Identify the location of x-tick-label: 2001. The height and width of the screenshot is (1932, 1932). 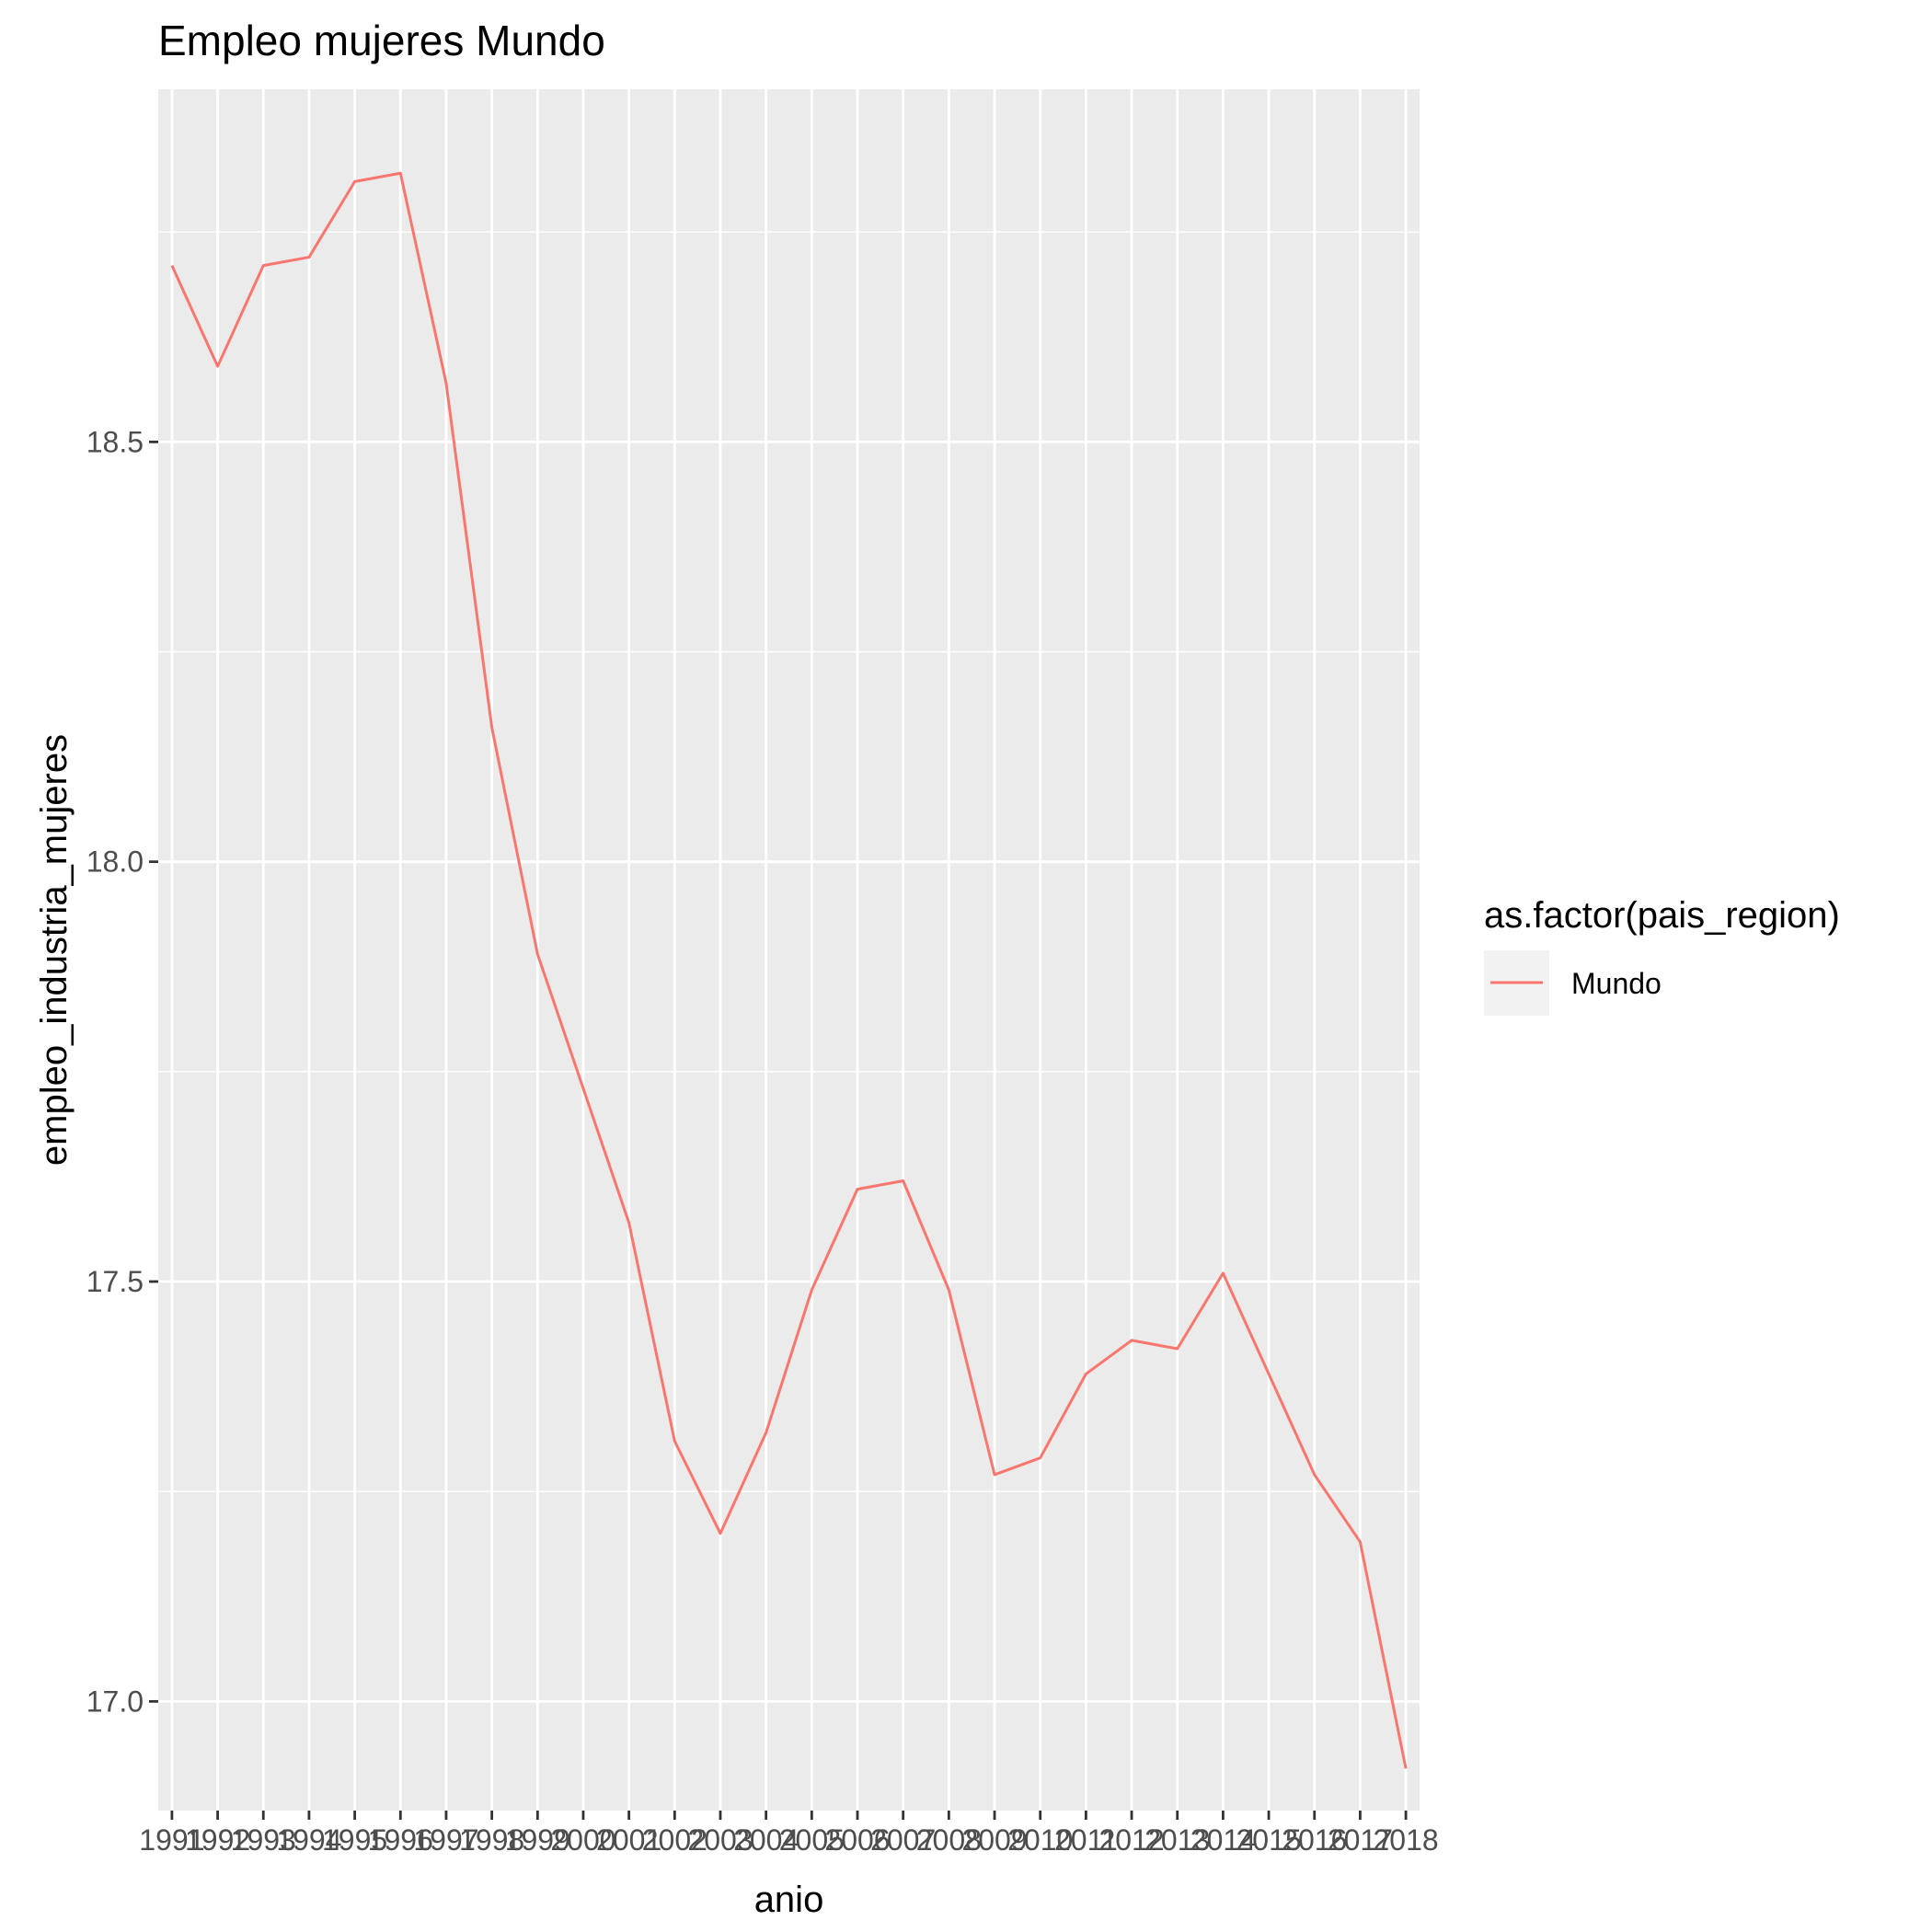
(628, 1840).